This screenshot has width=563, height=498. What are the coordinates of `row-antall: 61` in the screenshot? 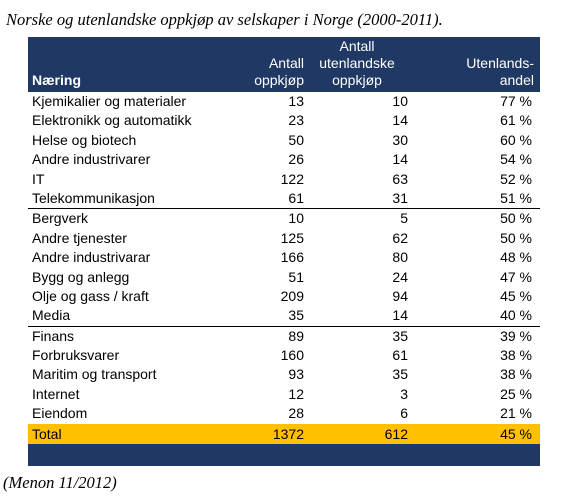 It's located at (296, 197).